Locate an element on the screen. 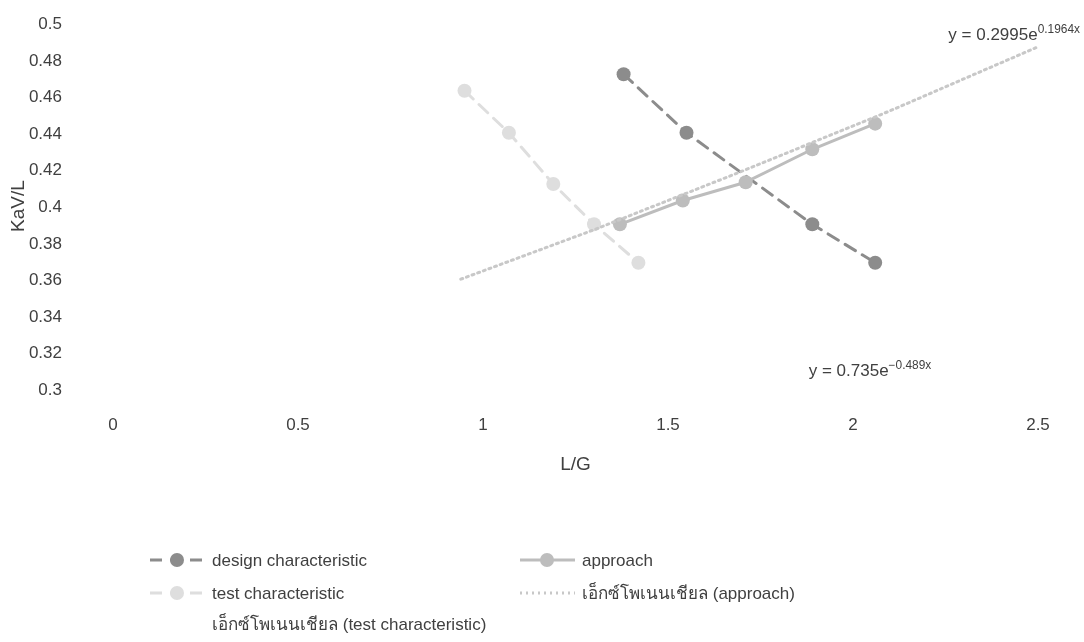 This screenshot has width=1084, height=642. x-tick-label: 2.5 is located at coordinates (1038, 424).